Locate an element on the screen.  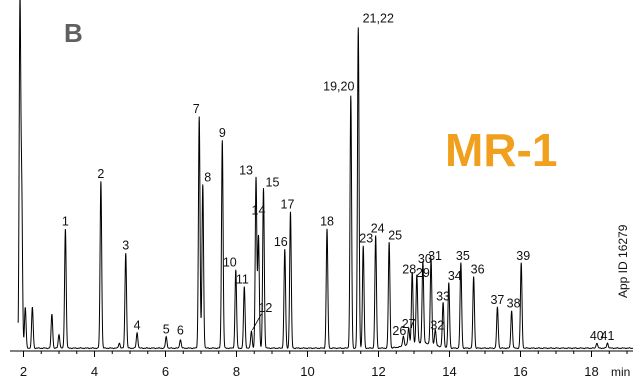
x-tick-label-6: 6 is located at coordinates (165, 371).